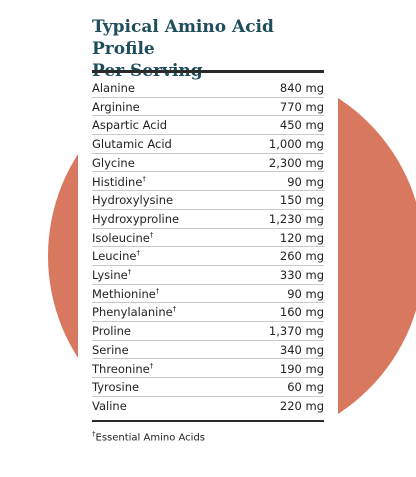 The height and width of the screenshot is (477, 416). Describe the element at coordinates (208, 144) in the screenshot. I see `table-row: Glutamic Acid 1,000 mg` at that location.